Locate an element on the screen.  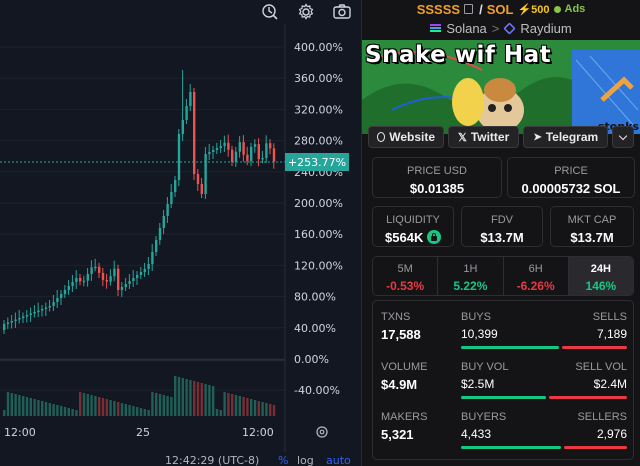
buy-vol-label: BUY VOL is located at coordinates (485, 367).